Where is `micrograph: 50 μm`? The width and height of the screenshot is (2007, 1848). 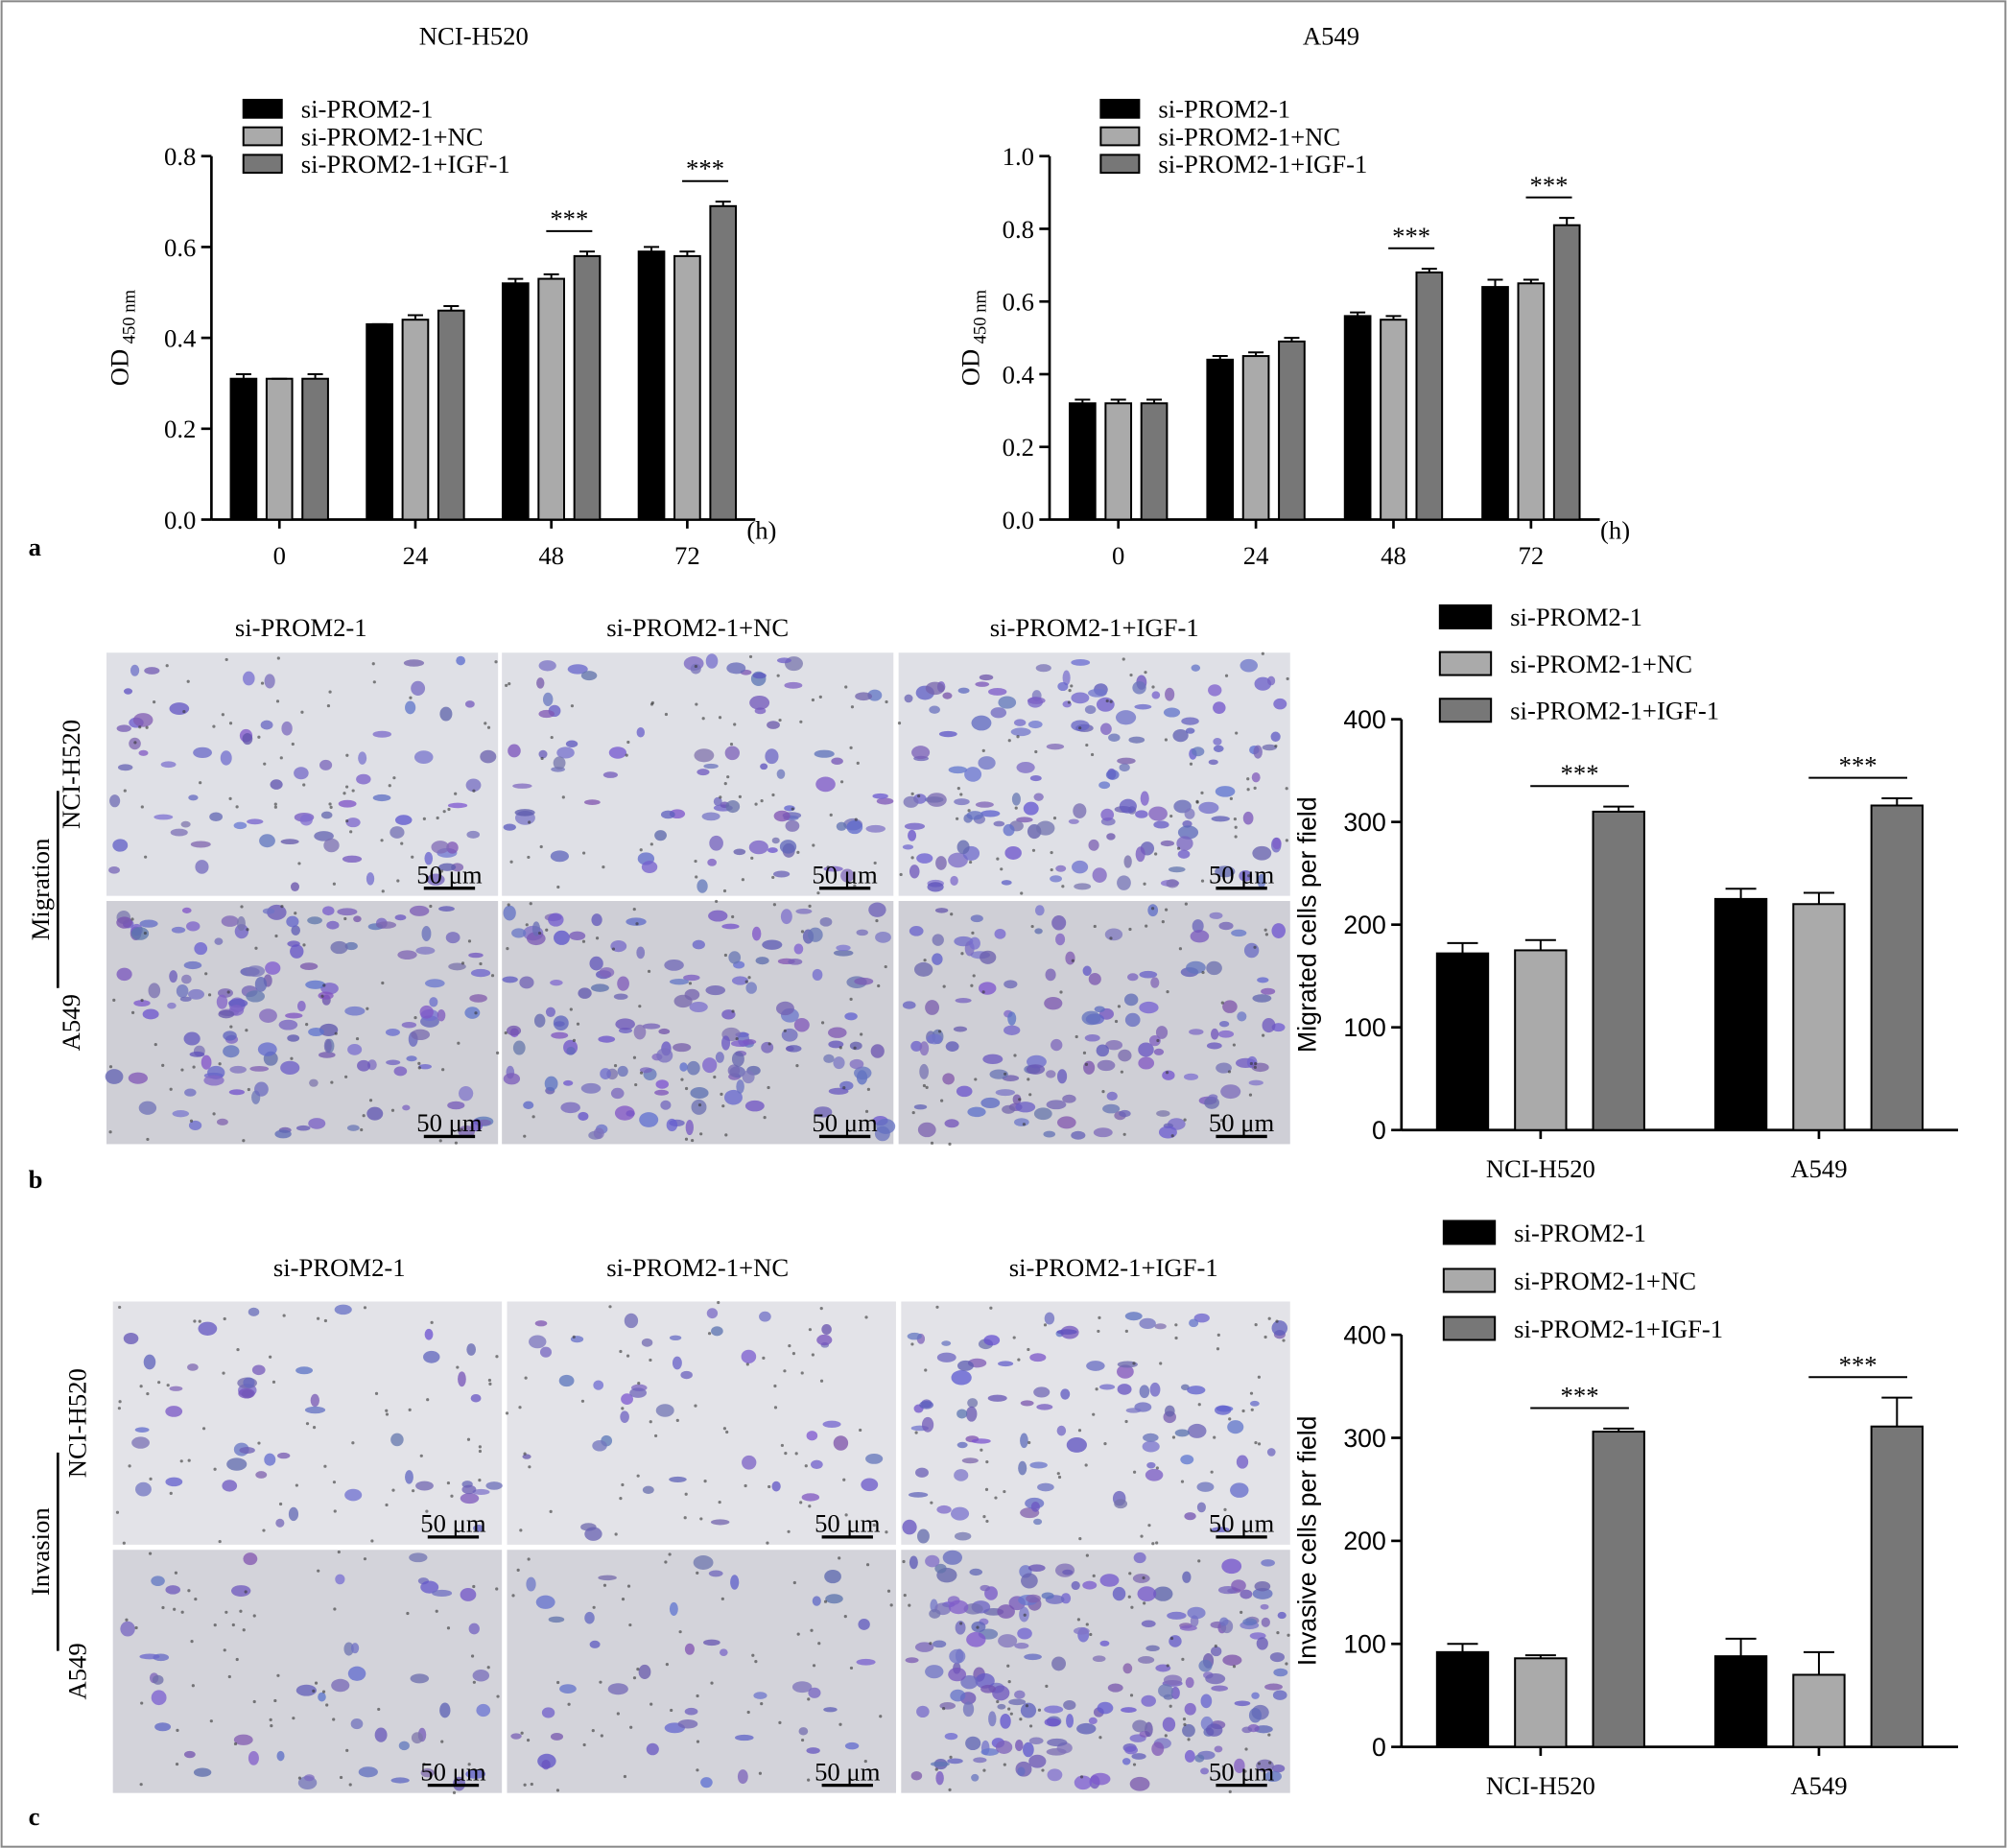
micrograph: 50 μm is located at coordinates (702, 1671).